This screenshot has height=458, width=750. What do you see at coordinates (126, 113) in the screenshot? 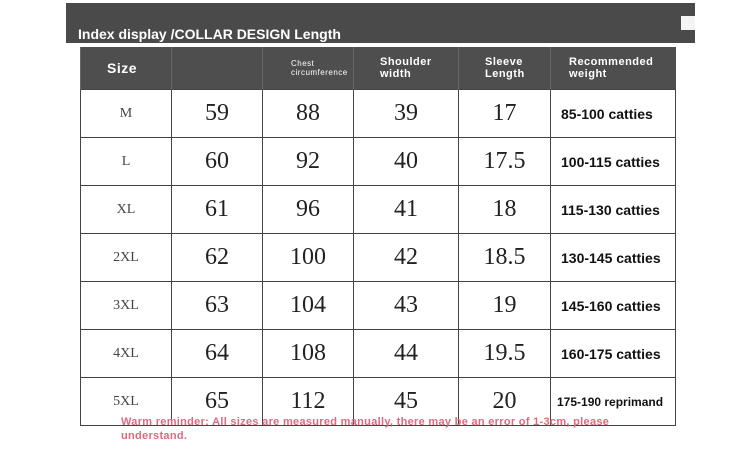
I see `cell-size: M` at bounding box center [126, 113].